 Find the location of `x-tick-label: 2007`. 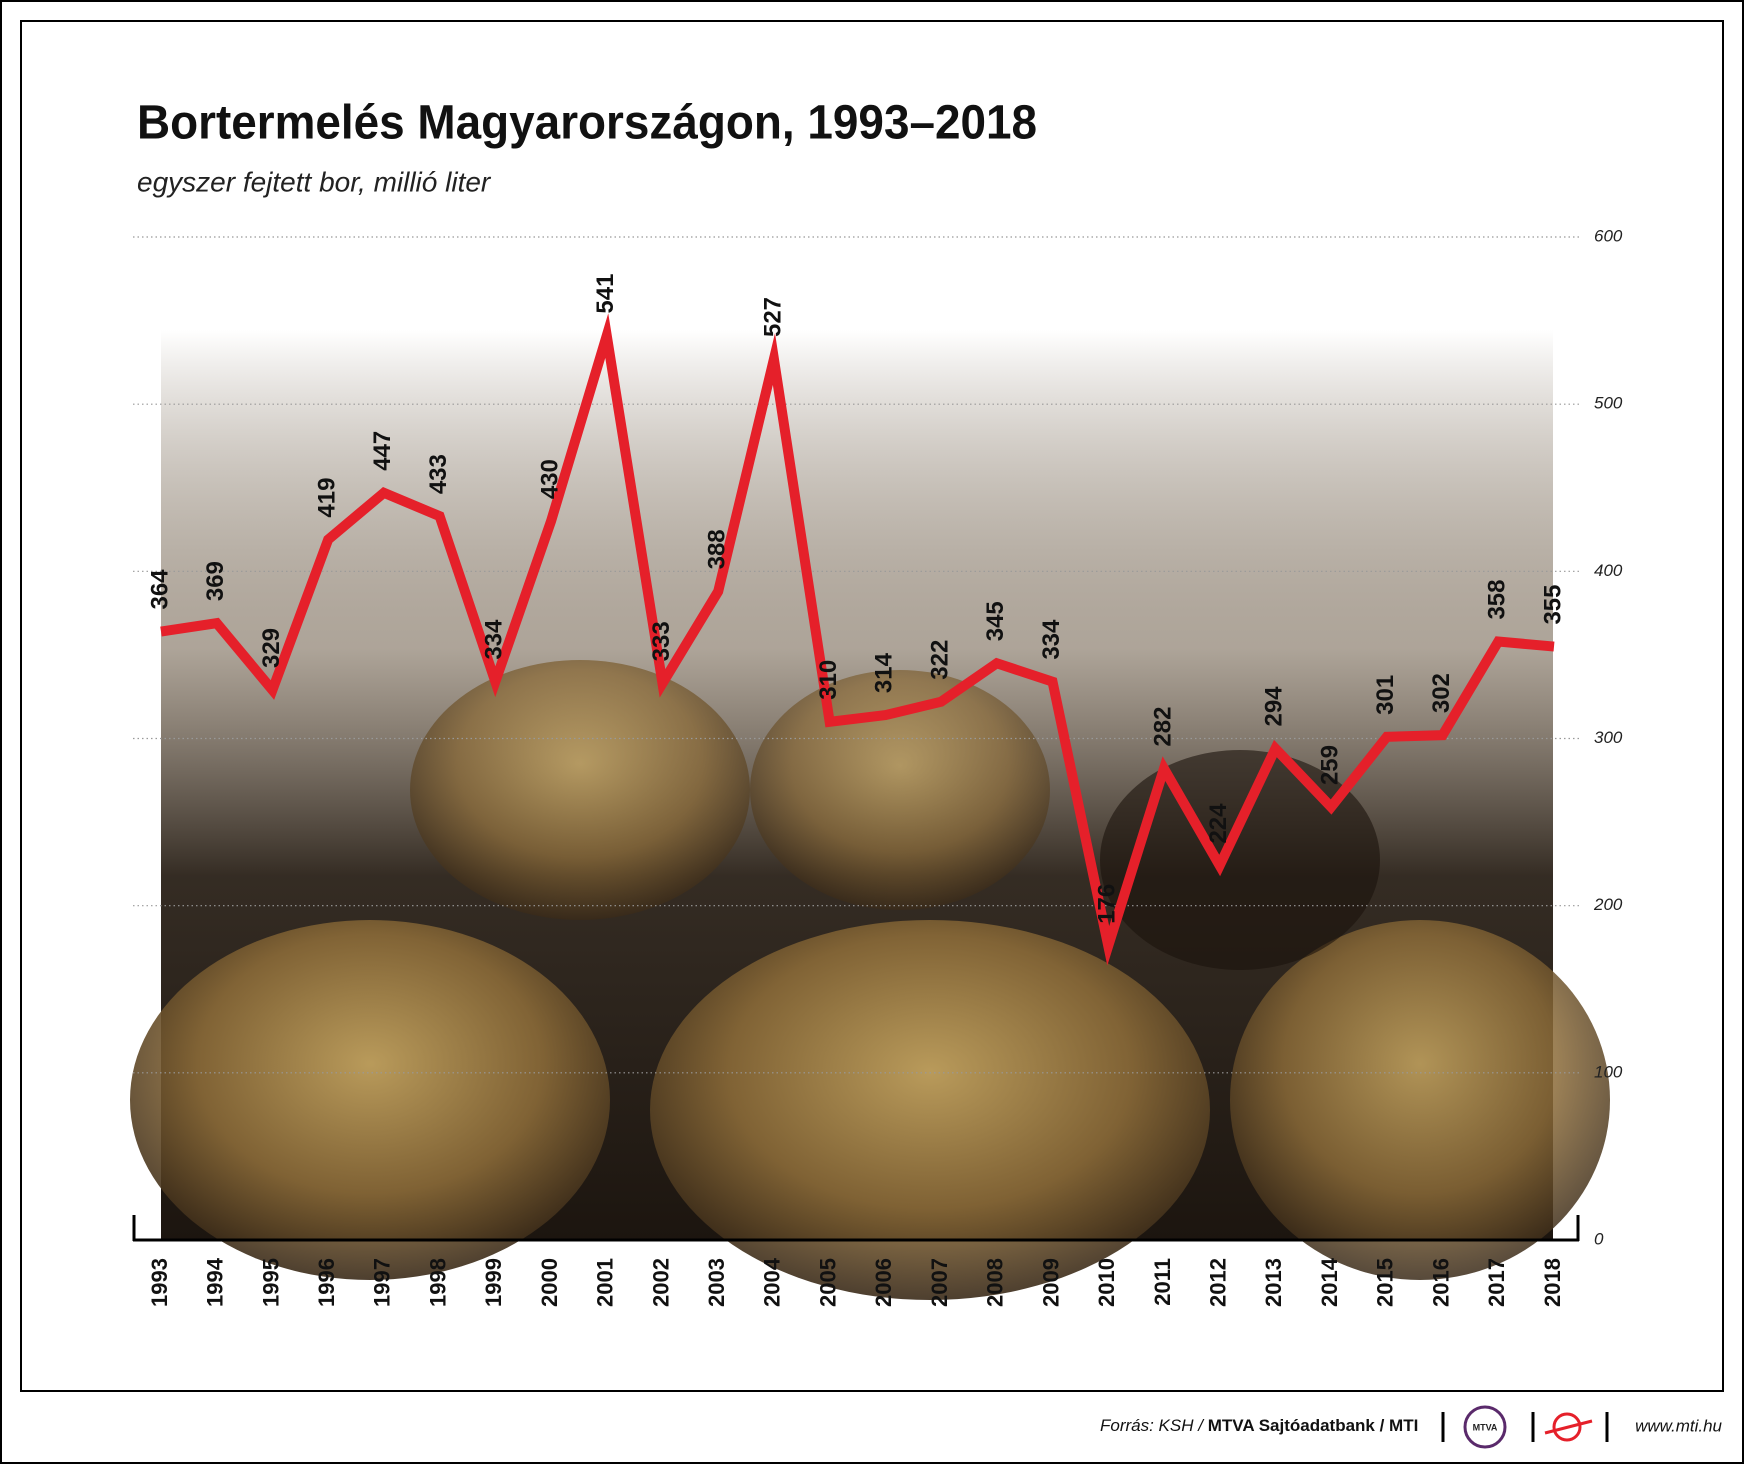

x-tick-label: 2007 is located at coordinates (939, 1282).